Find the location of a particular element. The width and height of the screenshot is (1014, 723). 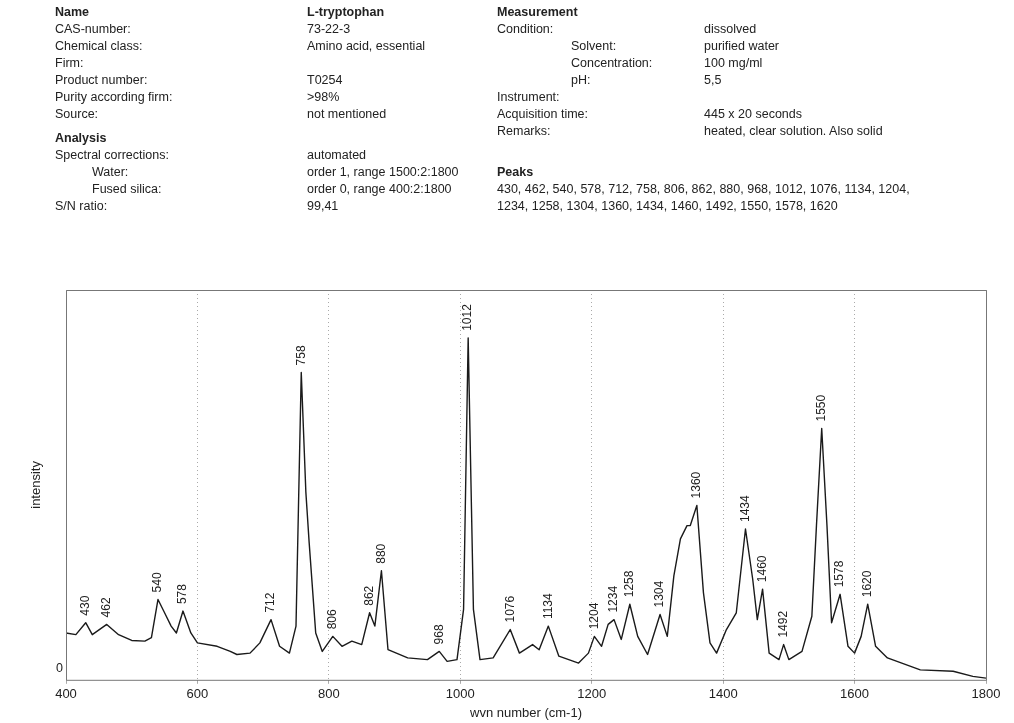

annotation: 1304 is located at coordinates (659, 594).